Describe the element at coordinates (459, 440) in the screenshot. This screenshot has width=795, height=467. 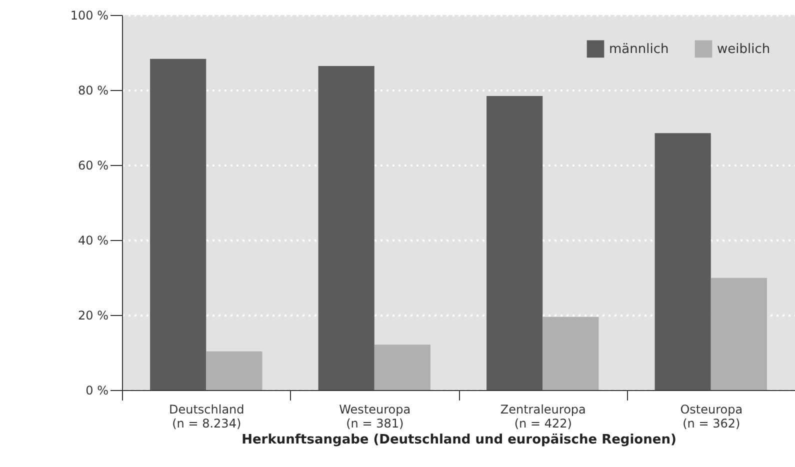
I see `x-axis-title: Herkunftsangabe (Deutschland und europäische Regionen)` at that location.